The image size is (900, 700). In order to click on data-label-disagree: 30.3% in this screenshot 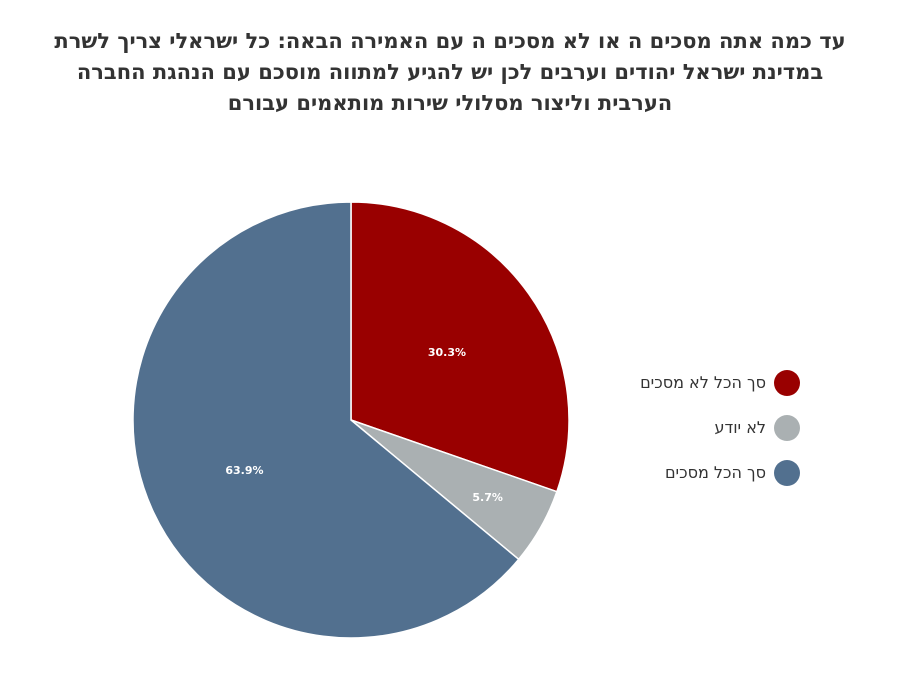, I will do `click(447, 352)`.